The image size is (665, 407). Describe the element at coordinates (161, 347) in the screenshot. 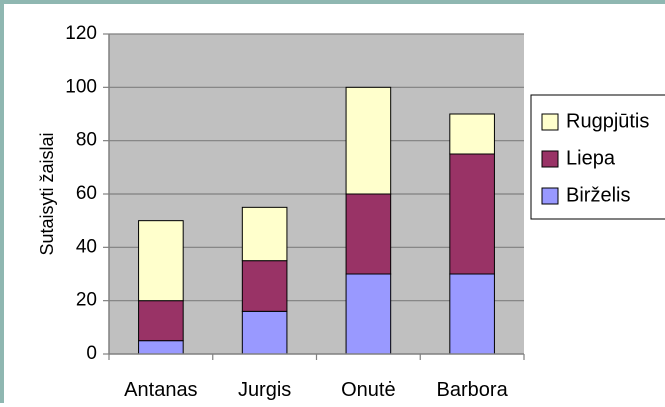

I see `bar-antanas-birželis` at that location.